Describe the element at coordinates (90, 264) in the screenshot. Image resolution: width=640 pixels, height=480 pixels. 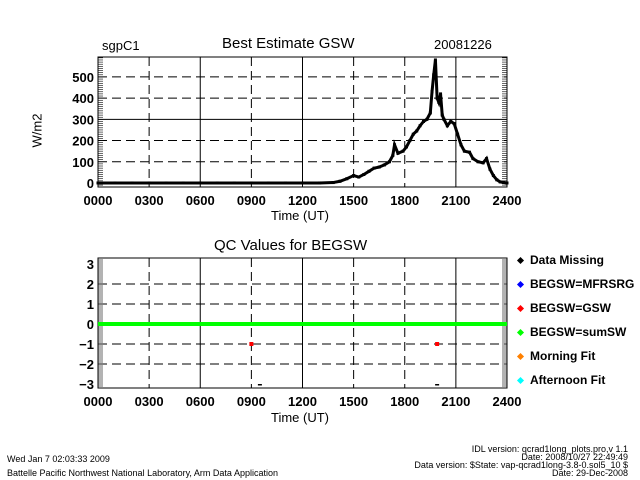
I see `y-tick-label: 3` at that location.